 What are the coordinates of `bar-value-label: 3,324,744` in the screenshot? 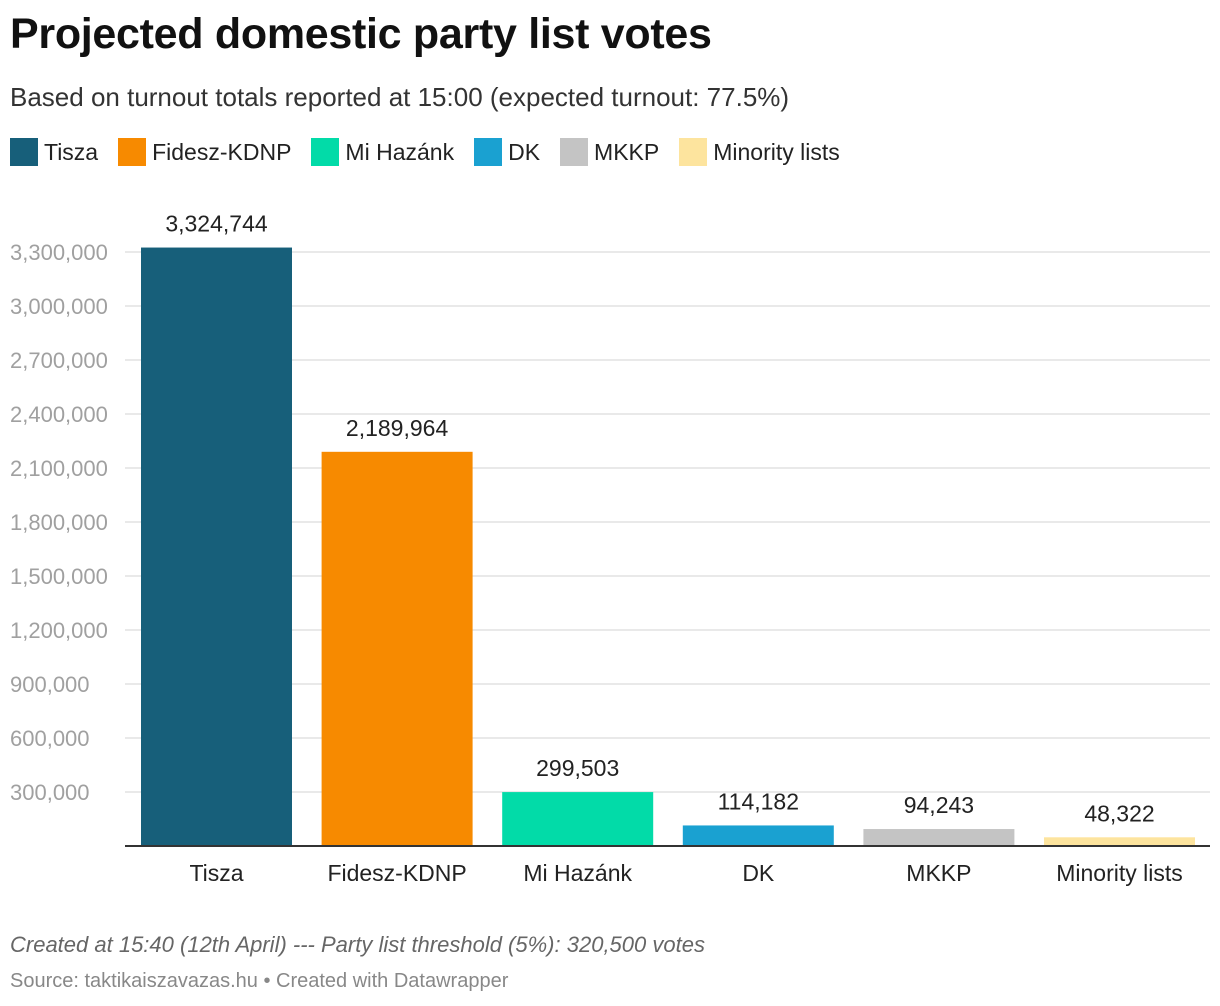 It's located at (216, 224).